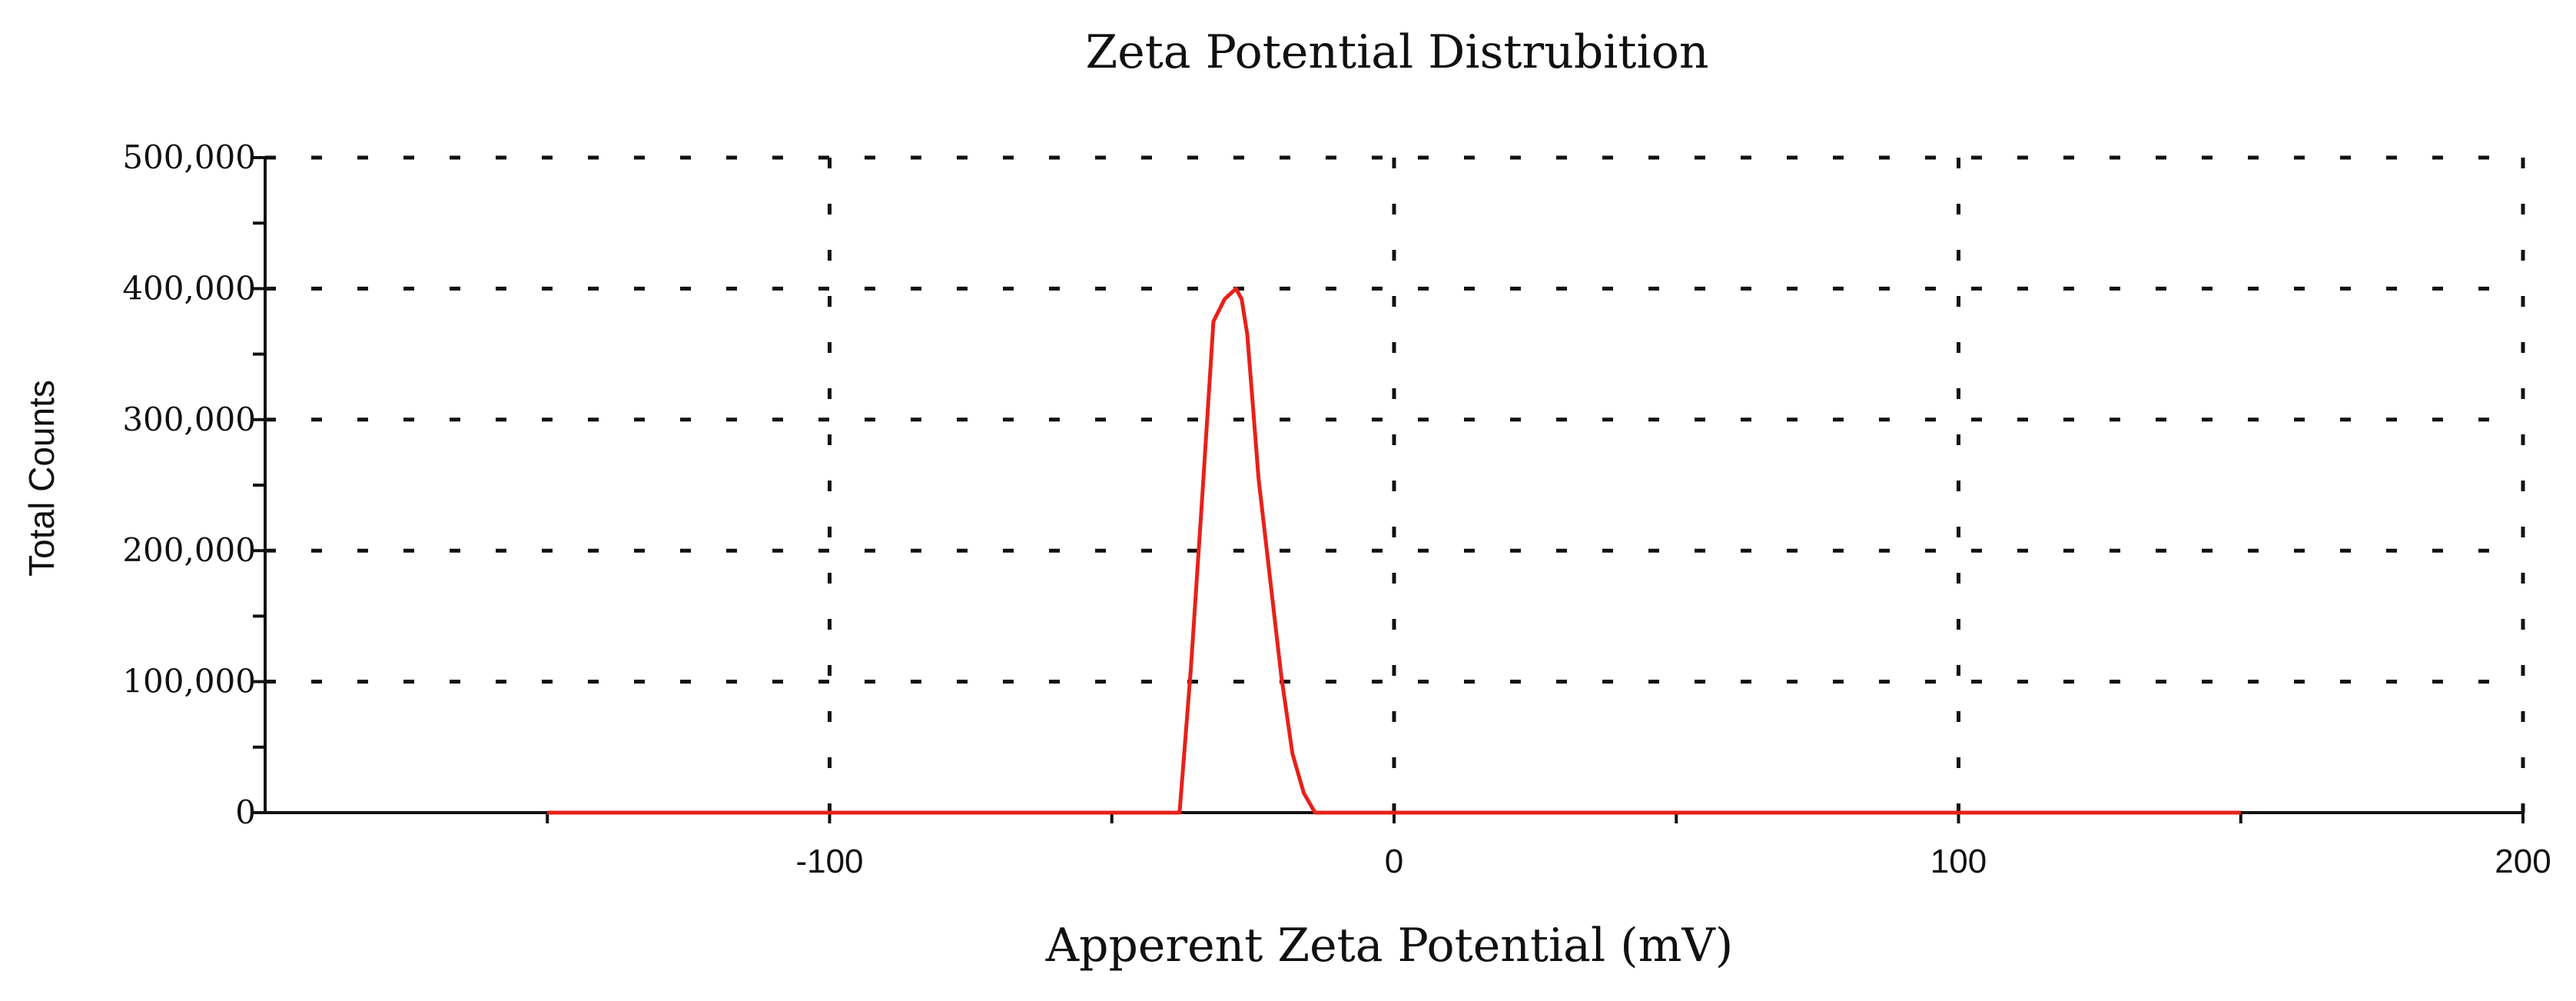 This screenshot has width=2576, height=1001. I want to click on y-axis-label: Total Counts, so click(41, 478).